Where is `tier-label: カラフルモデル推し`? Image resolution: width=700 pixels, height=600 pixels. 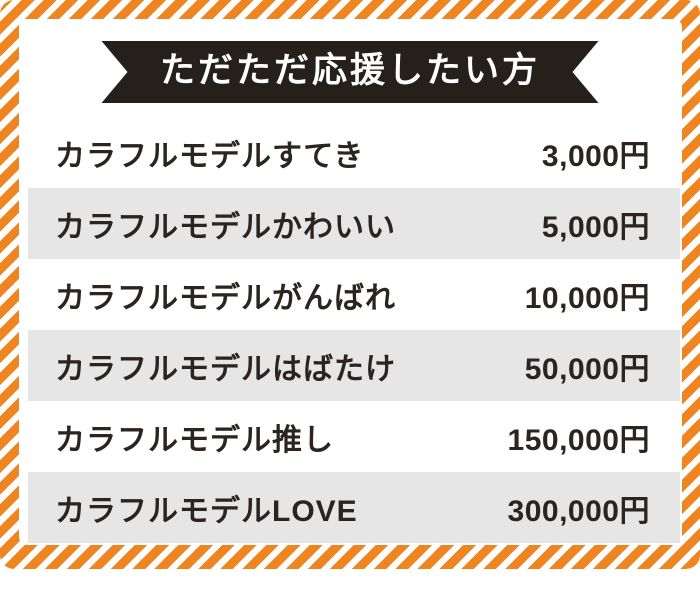
tier-label: カラフルモデル推し is located at coordinates (194, 440).